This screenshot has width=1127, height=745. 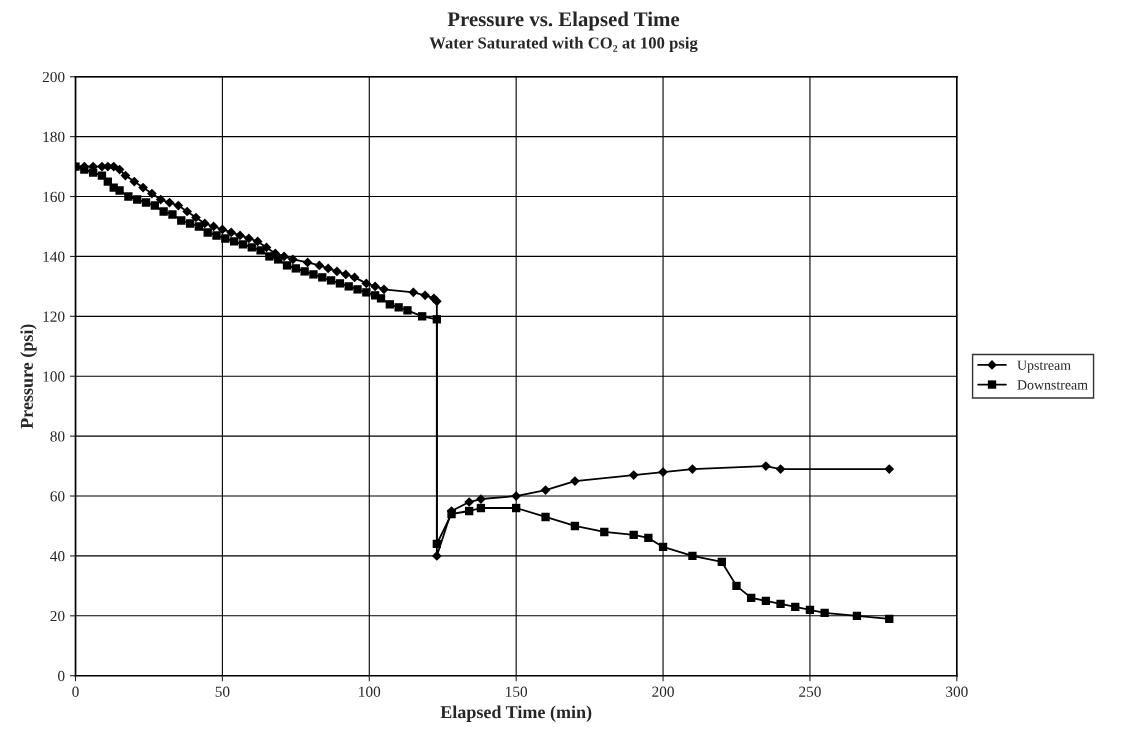 I want to click on chart-title: Pressure vs. Elapsed Time, so click(x=563, y=21).